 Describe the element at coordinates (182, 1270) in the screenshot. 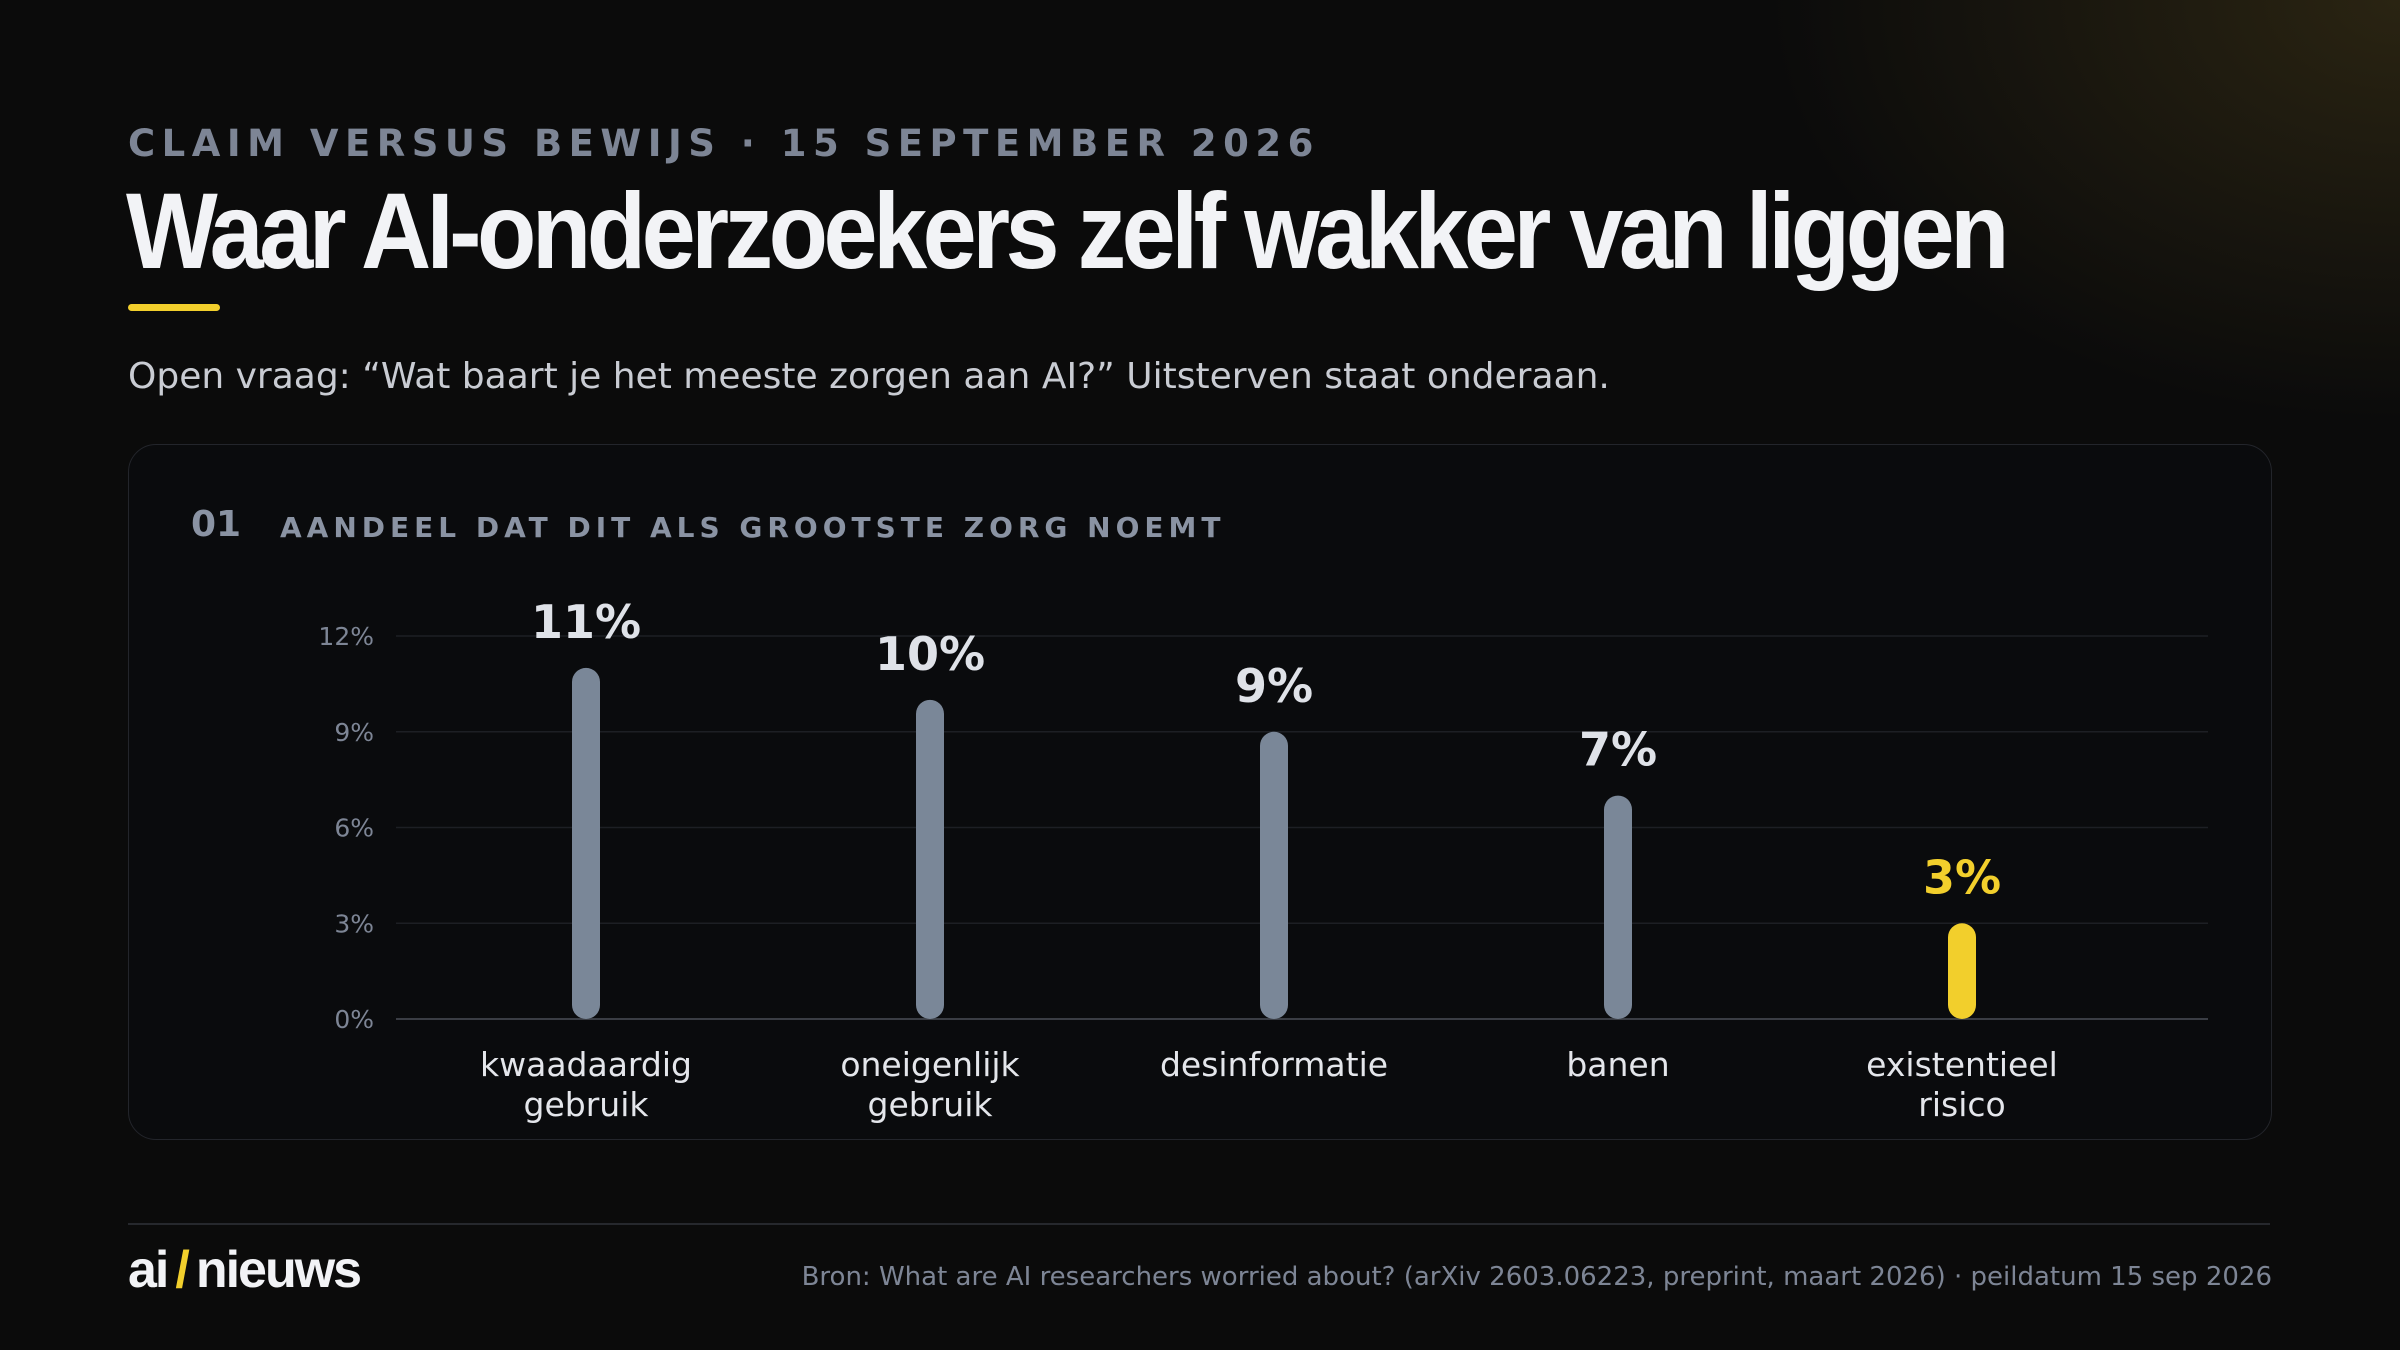

I see `logo-slash: /` at that location.